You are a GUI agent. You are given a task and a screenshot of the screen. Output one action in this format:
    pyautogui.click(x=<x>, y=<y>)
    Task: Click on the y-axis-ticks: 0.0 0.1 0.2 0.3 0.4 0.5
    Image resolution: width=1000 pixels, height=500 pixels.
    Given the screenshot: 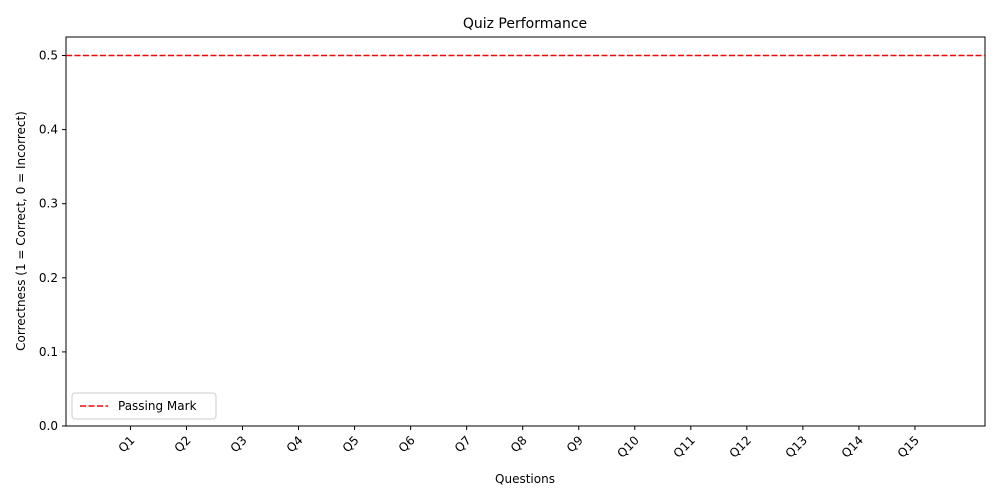 What is the action you would take?
    pyautogui.click(x=52, y=241)
    